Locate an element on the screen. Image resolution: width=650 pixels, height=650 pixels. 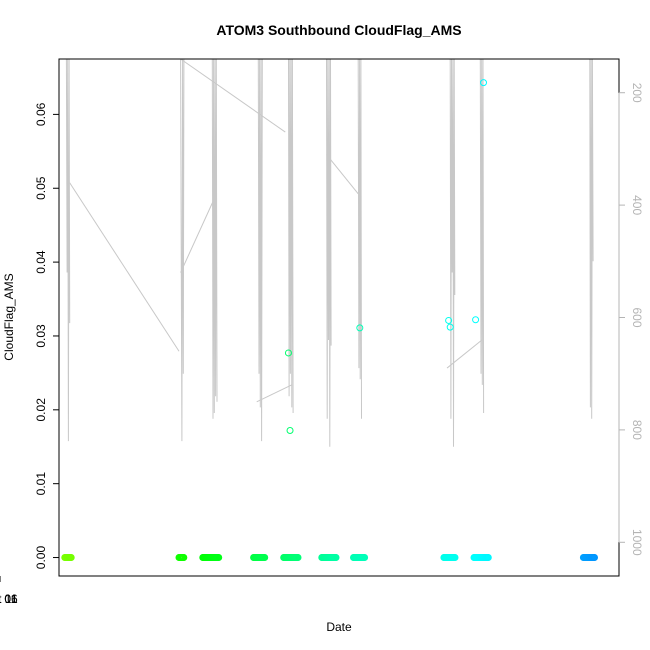
x-tick-label-0: Oct 01 is located at coordinates (9, 599).